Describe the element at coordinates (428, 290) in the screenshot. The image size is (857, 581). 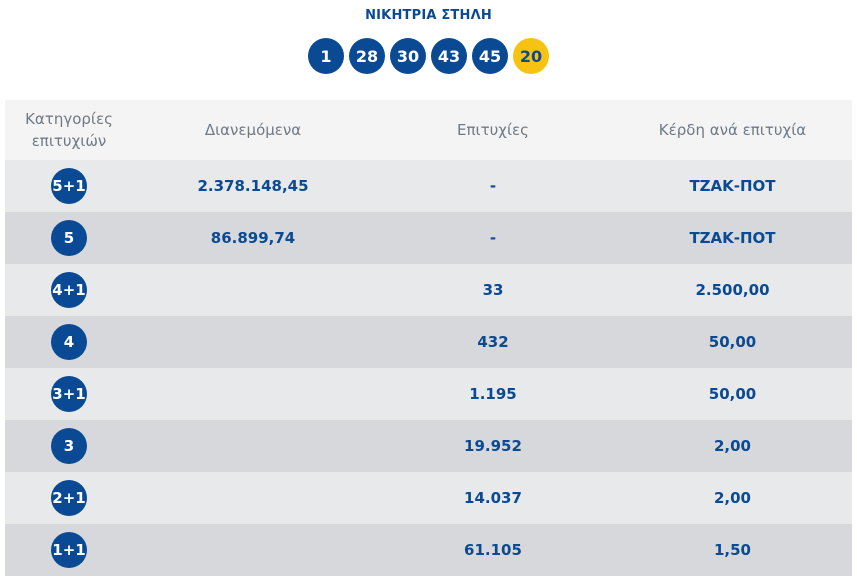
I see `table-row: 4+1 33 2.500,00` at that location.